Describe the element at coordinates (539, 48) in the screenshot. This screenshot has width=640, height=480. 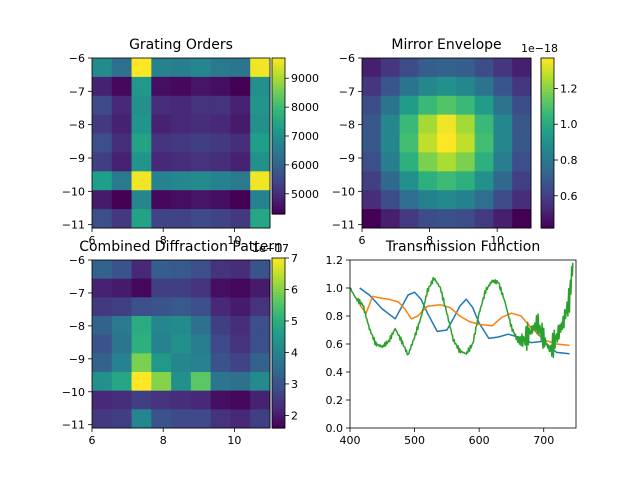
I see `colorbar-offset-text: 1e−18` at that location.